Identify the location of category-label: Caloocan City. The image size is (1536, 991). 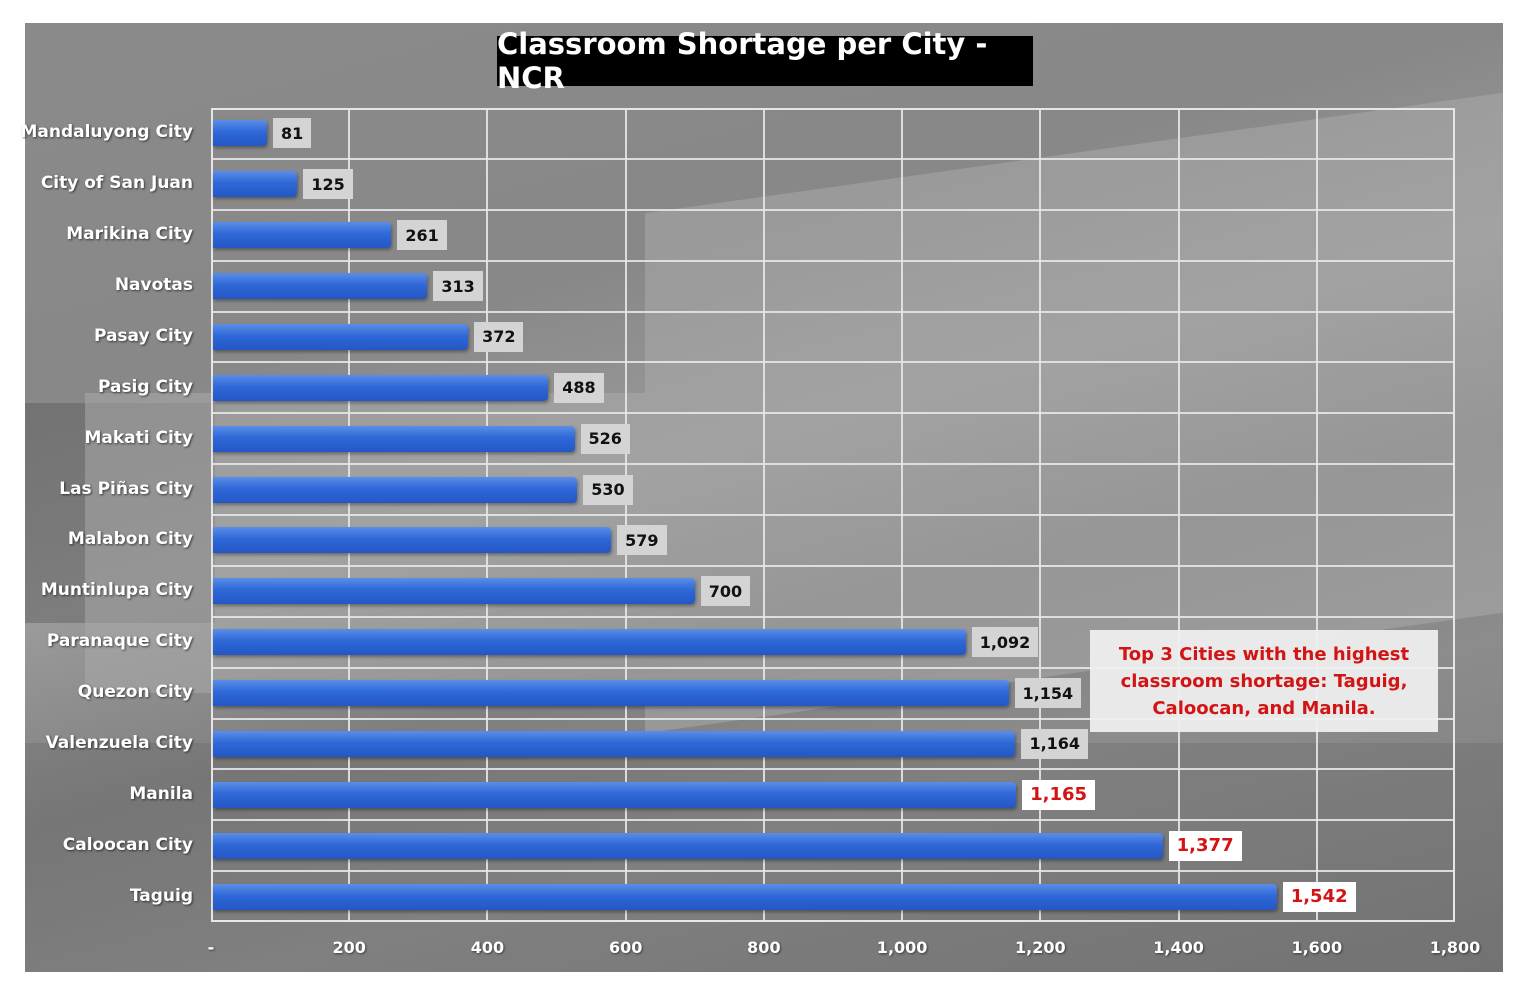
(127, 844).